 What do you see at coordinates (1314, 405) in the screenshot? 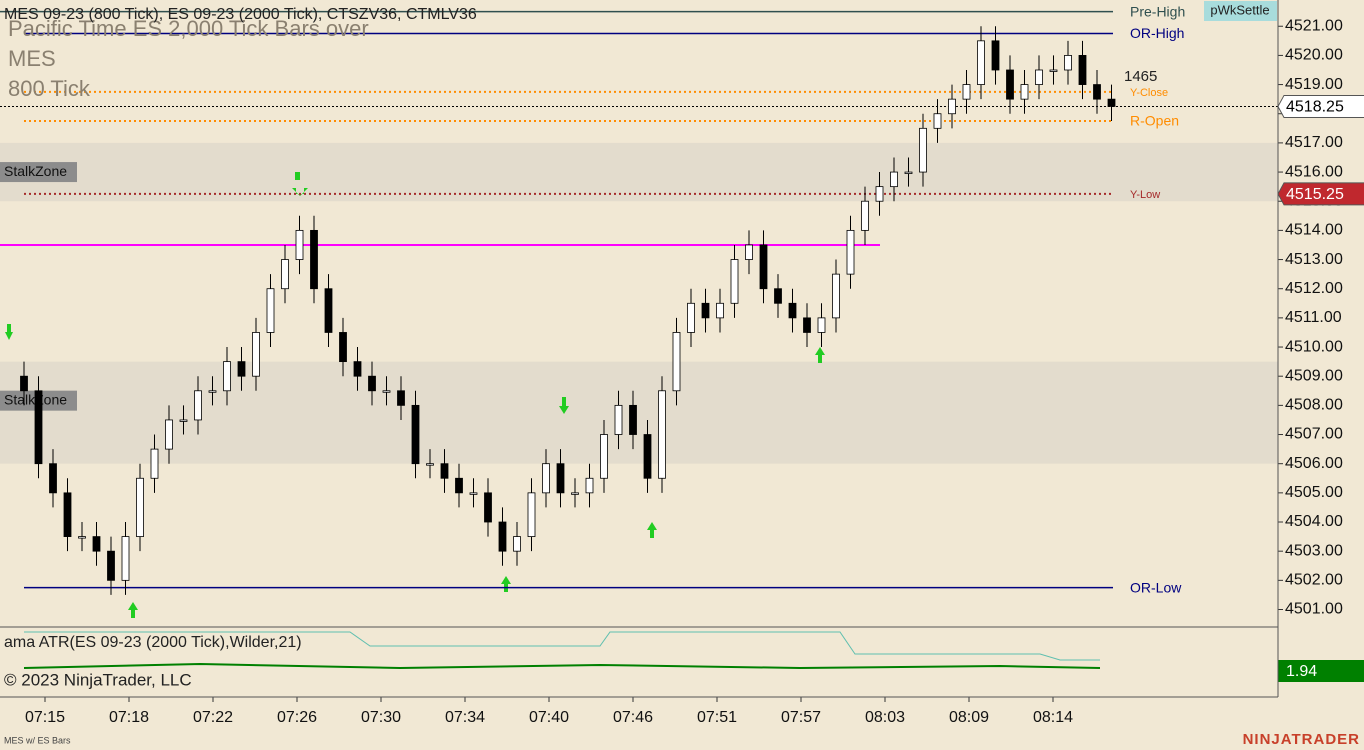
I see `y-tick-label: 4508.00` at bounding box center [1314, 405].